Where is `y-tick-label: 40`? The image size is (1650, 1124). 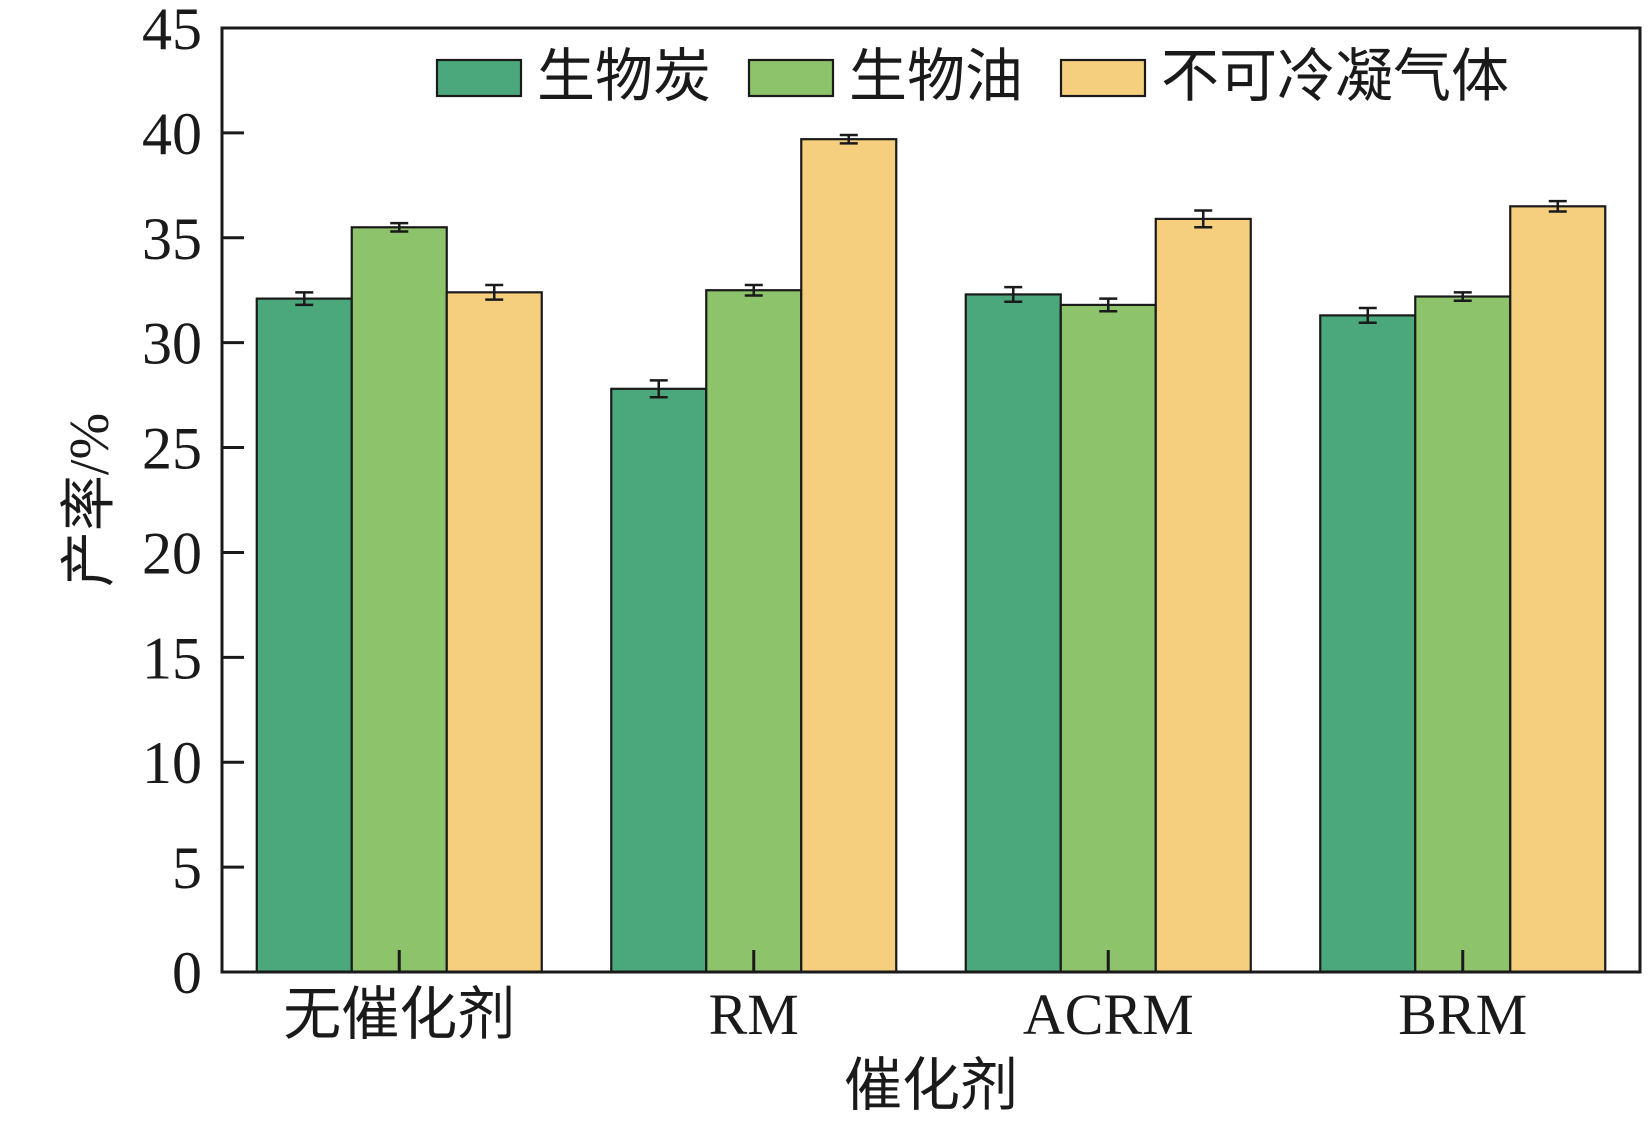
y-tick-label: 40 is located at coordinates (172, 134).